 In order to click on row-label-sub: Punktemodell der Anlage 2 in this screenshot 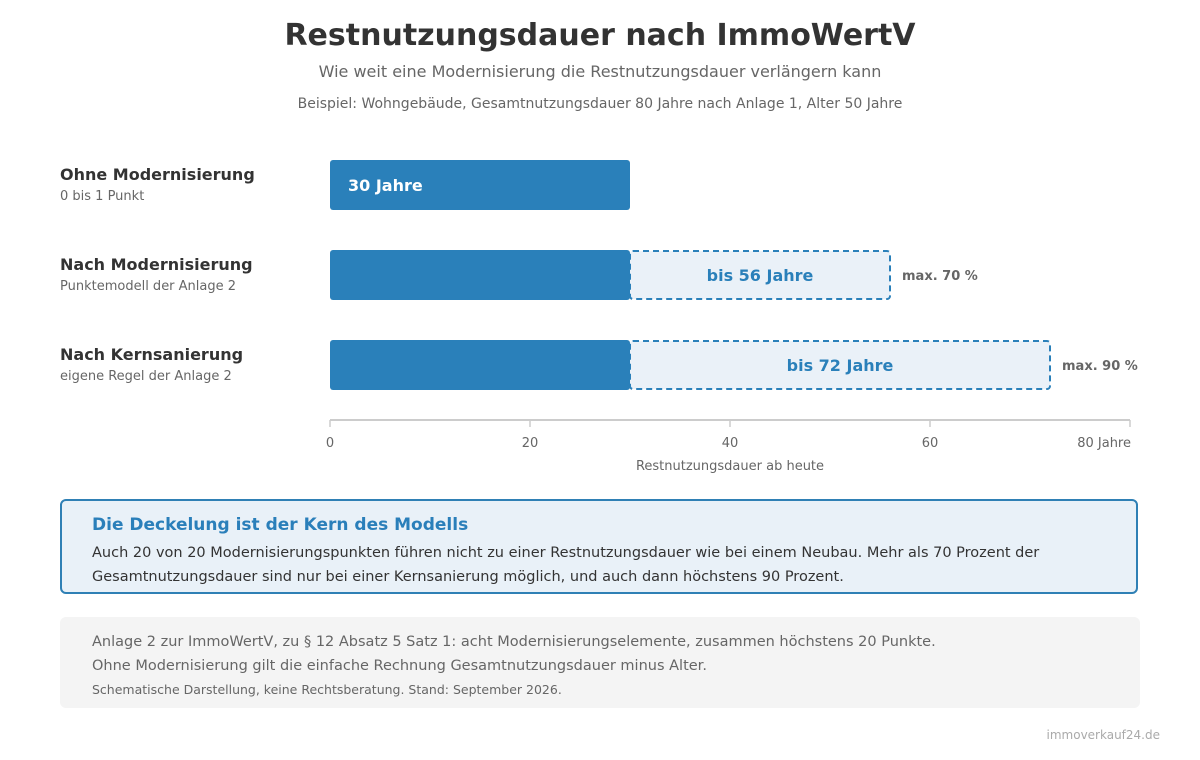, I will do `click(148, 286)`.